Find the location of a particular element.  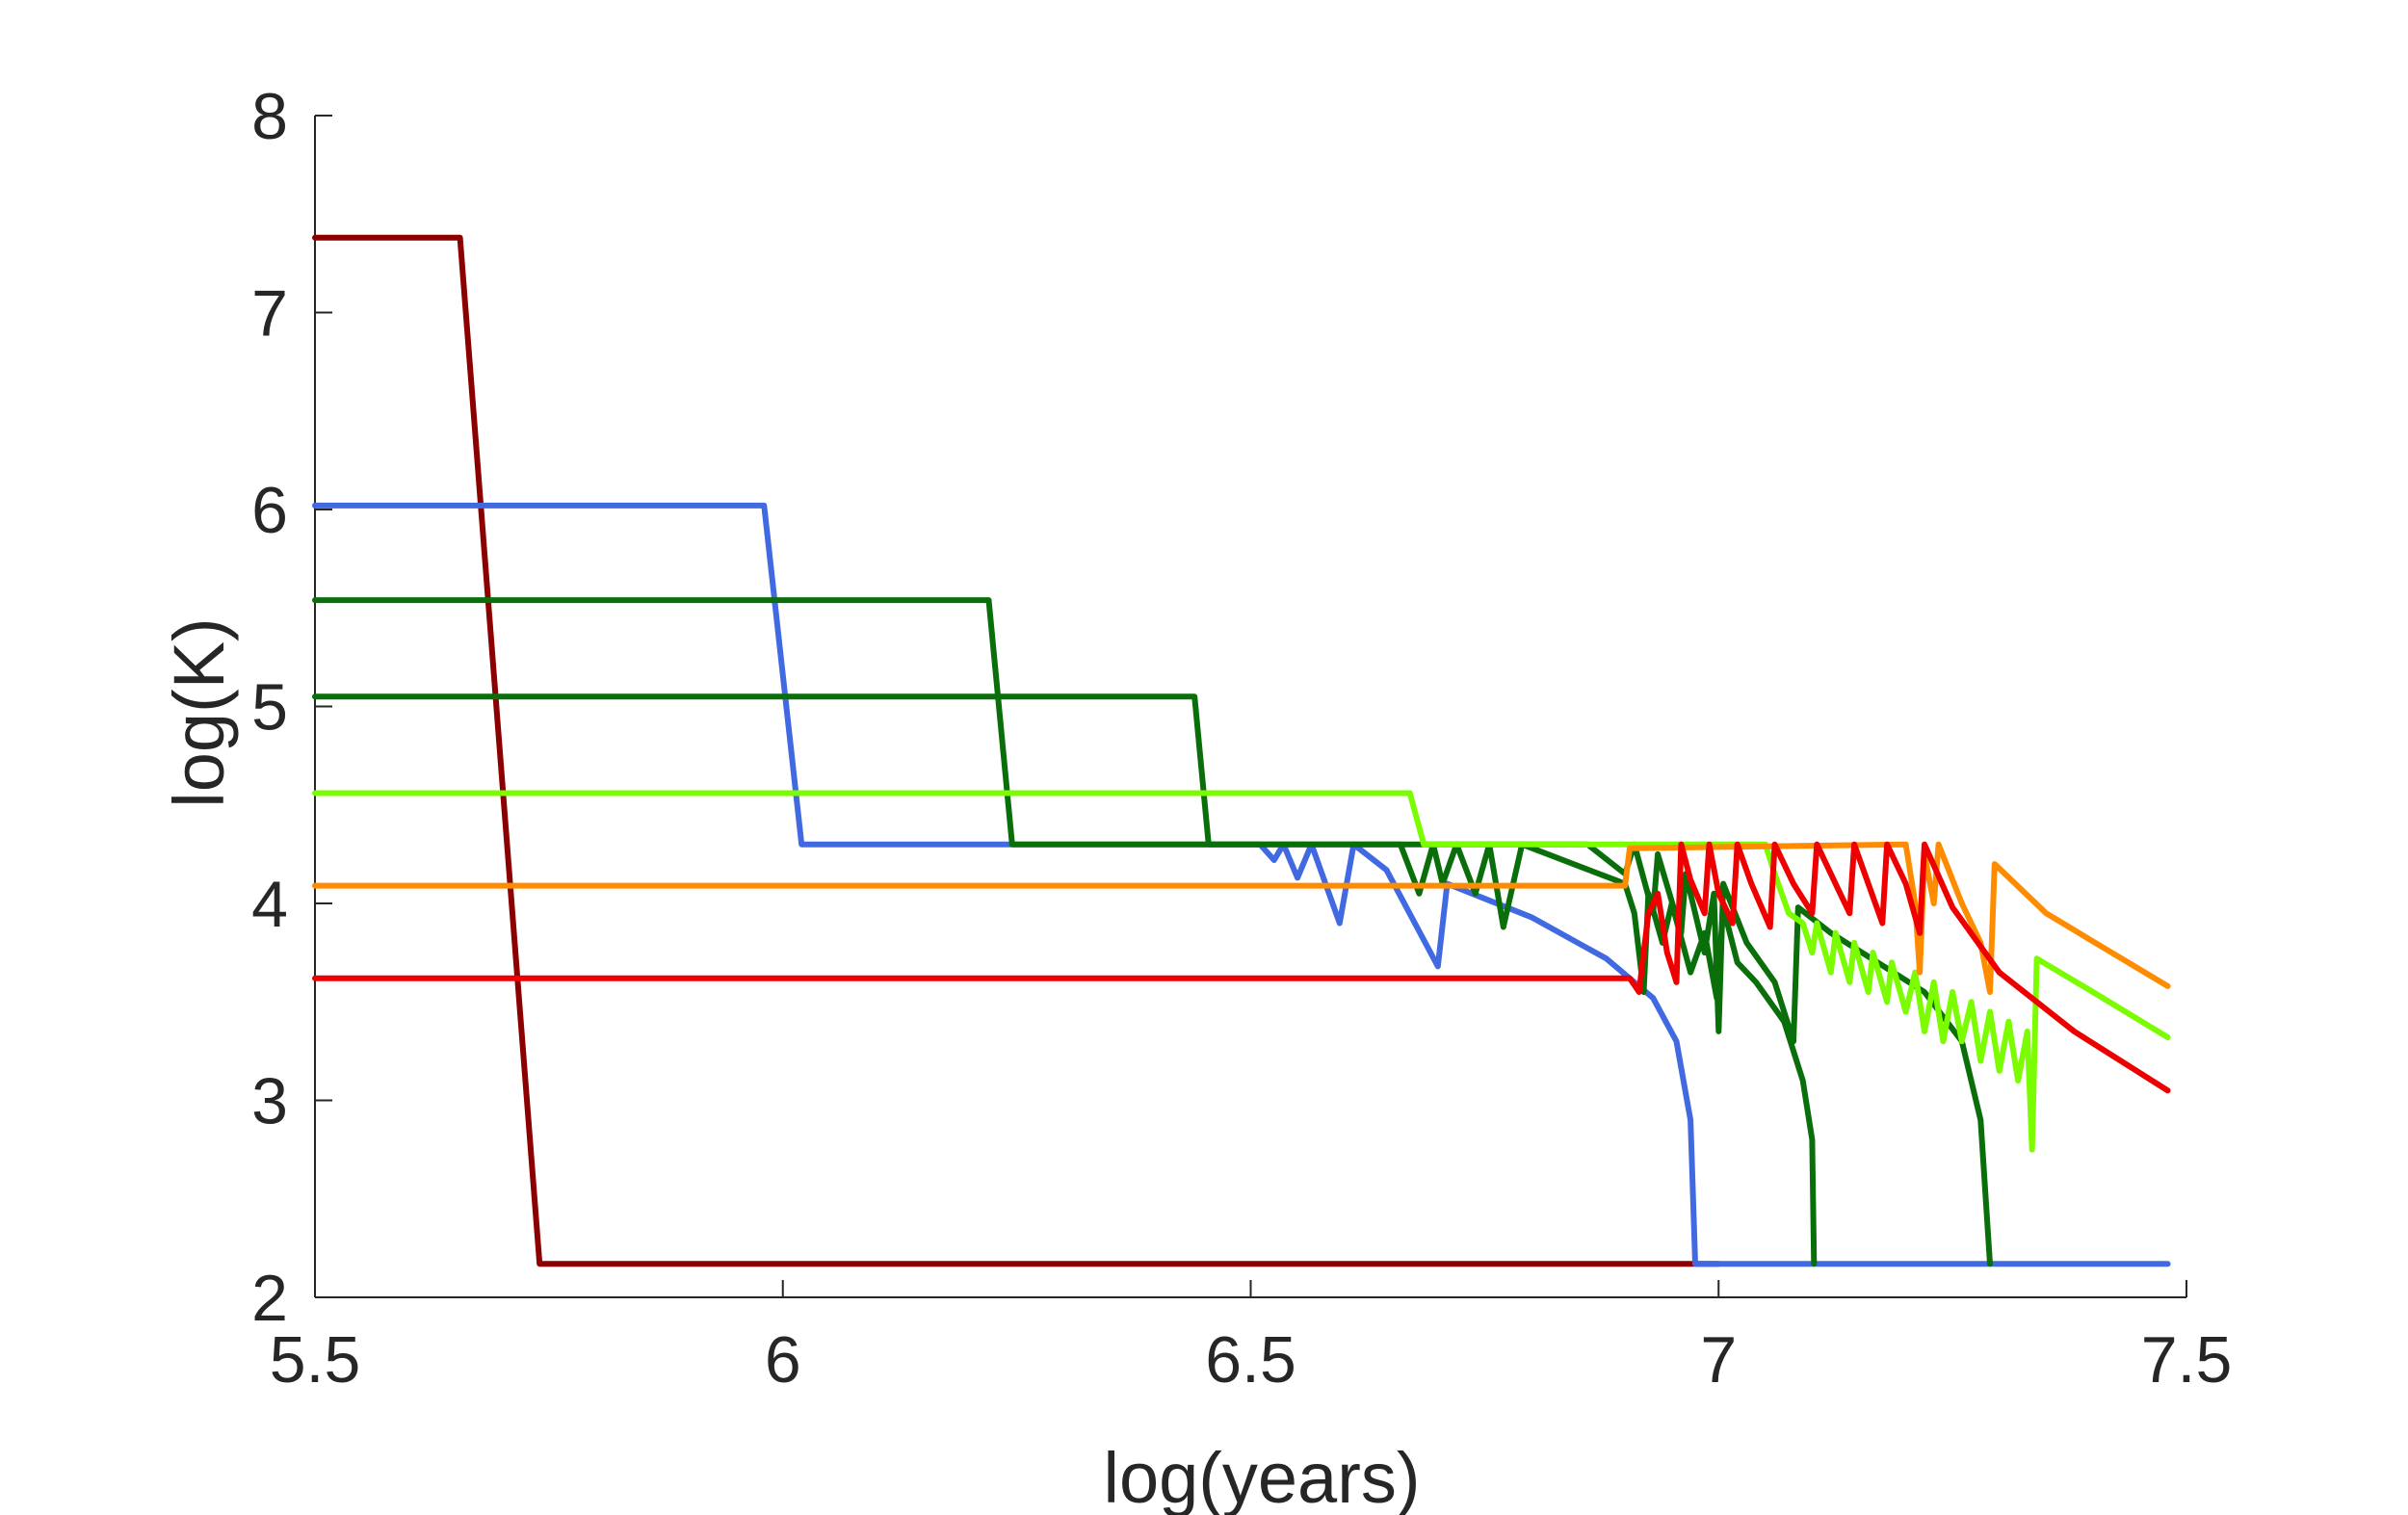

y-tick-label: 2 is located at coordinates (269, 1298).